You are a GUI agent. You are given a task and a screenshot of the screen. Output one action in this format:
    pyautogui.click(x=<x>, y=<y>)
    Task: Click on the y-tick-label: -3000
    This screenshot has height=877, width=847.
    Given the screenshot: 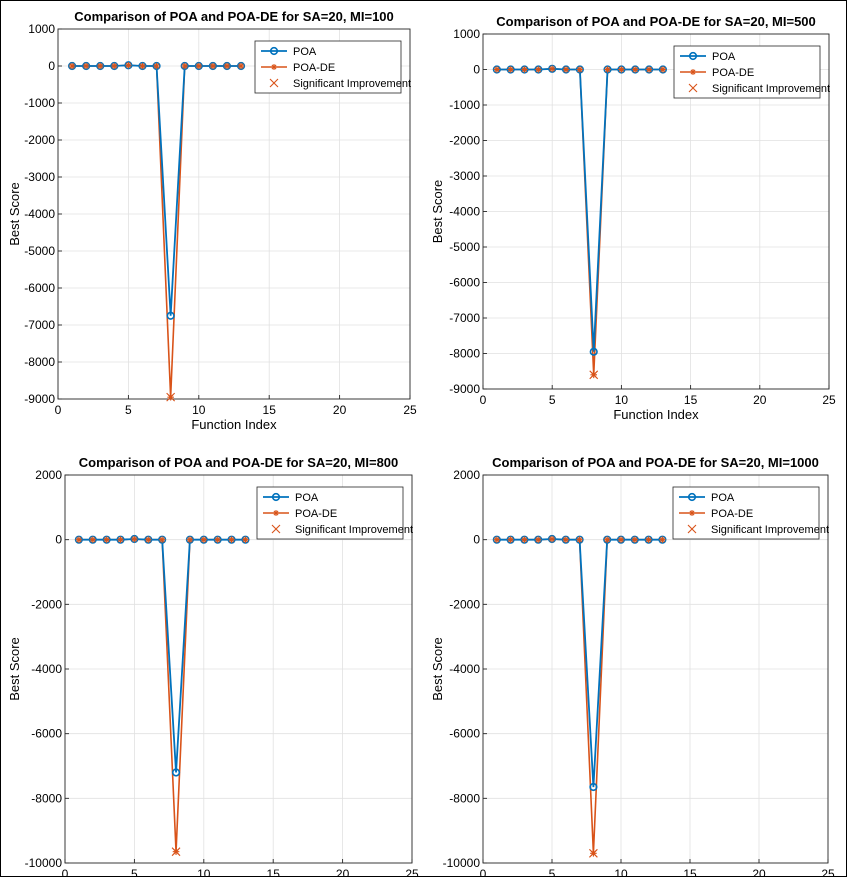 What is the action you would take?
    pyautogui.click(x=464, y=176)
    